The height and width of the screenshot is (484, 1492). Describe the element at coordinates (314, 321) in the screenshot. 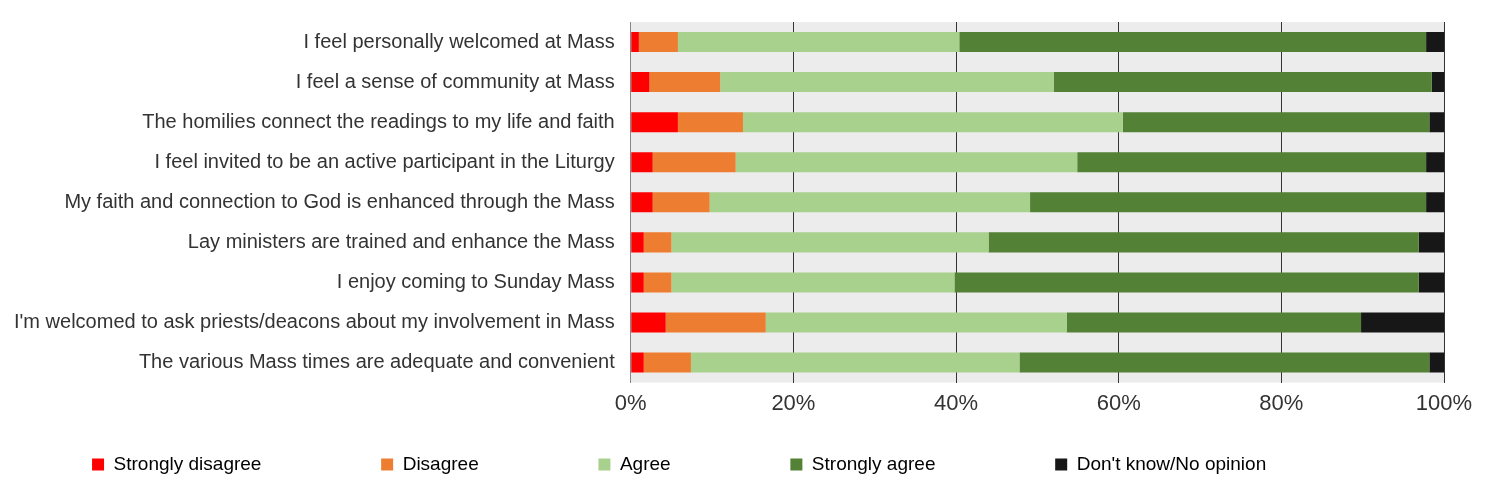

I see `y-tick-label: I'm welcomed to ask priests/deacons about my involvement in Mass` at that location.